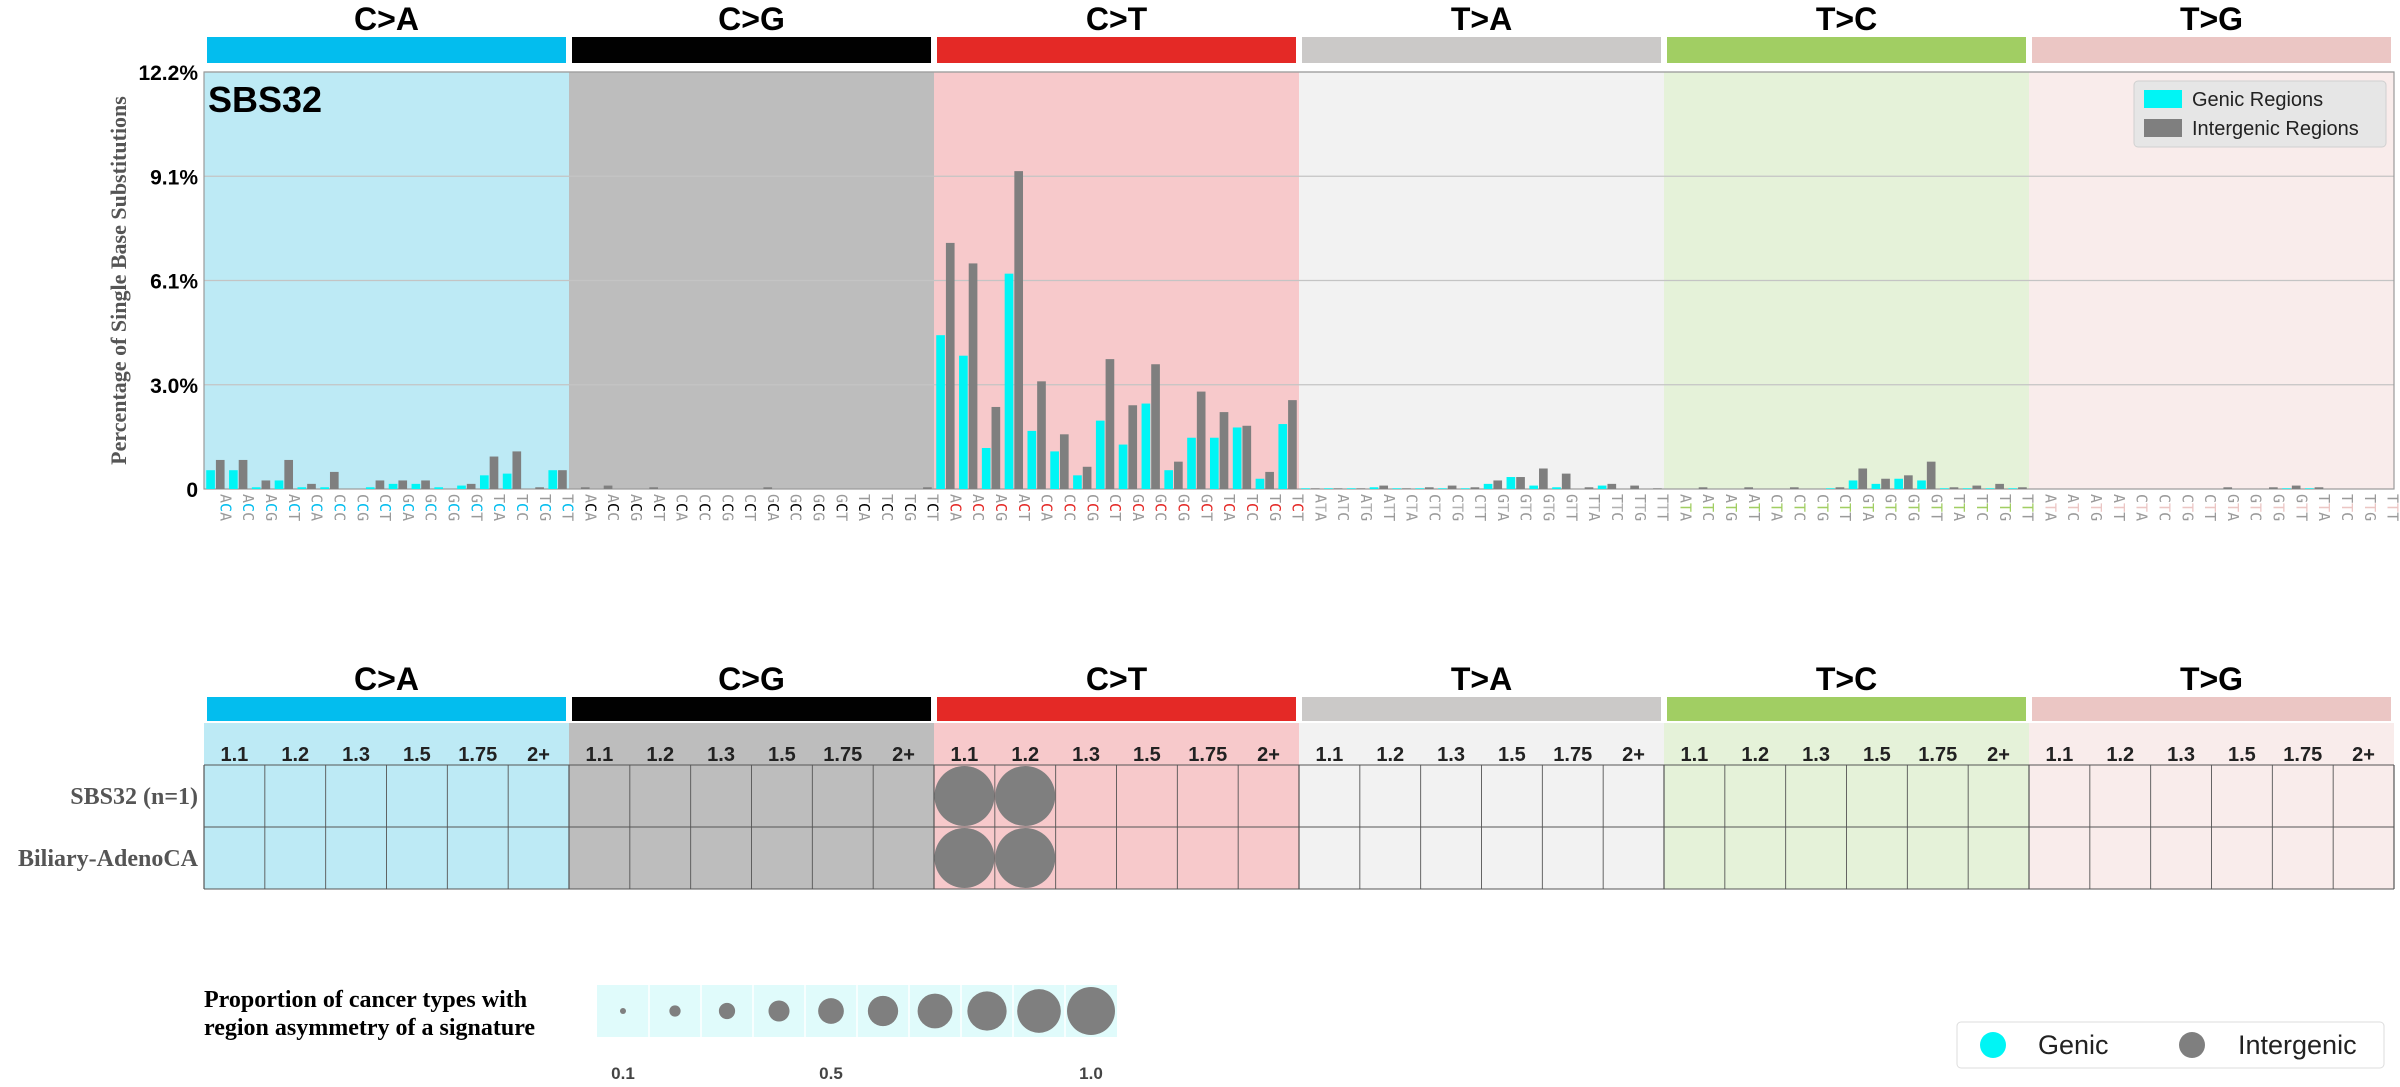 This screenshot has width=2400, height=1087. I want to click on context-tick-label: GCG, so click(454, 507).